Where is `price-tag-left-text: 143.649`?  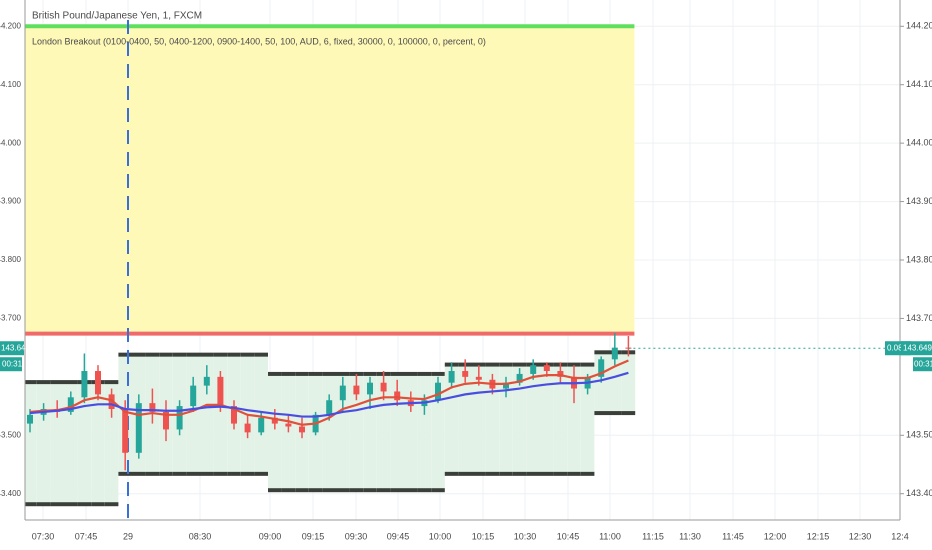
price-tag-left-text: 143.649 is located at coordinates (15, 347).